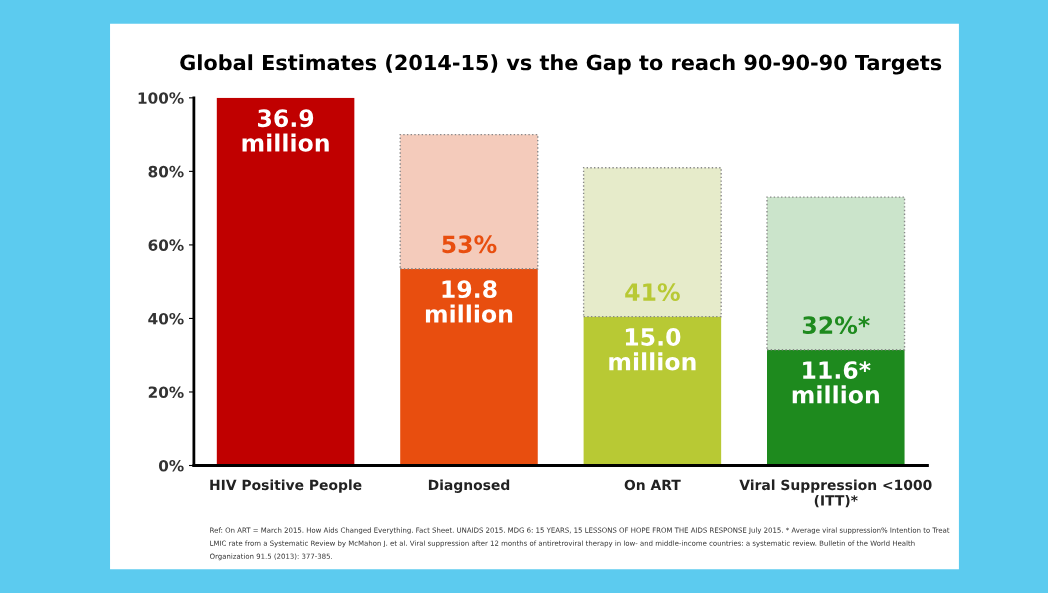  Describe the element at coordinates (561, 64) in the screenshot. I see `chart-title: Global Estimates (2014-15) vs the Gap to reach 90-90-90 Targets` at that location.